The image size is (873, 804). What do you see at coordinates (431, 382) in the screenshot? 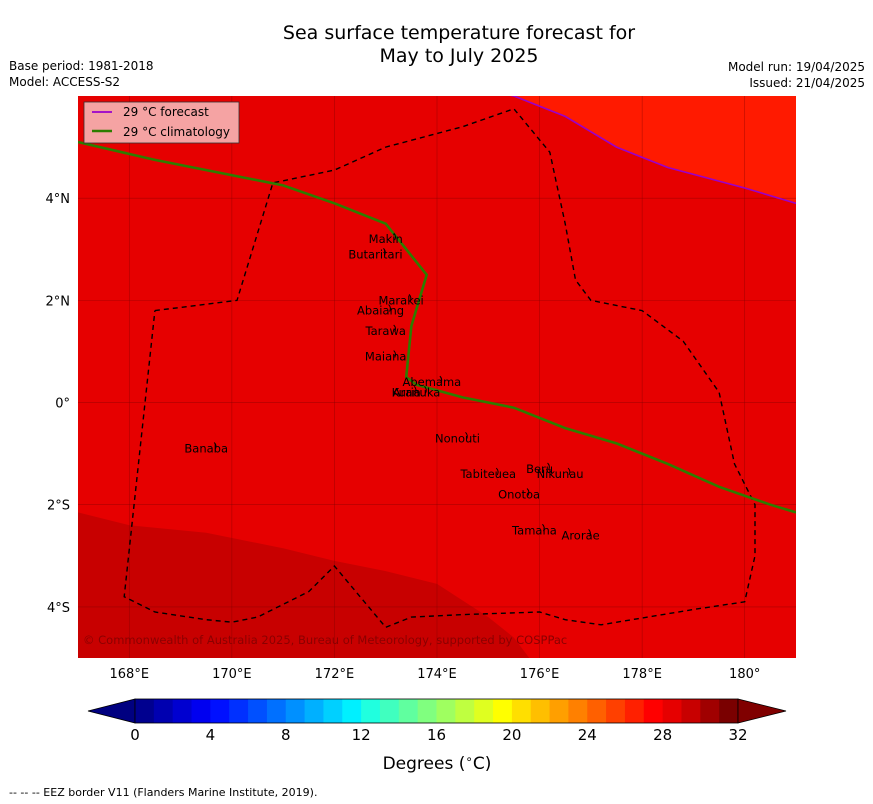
I see `place-label: Abemama` at bounding box center [431, 382].